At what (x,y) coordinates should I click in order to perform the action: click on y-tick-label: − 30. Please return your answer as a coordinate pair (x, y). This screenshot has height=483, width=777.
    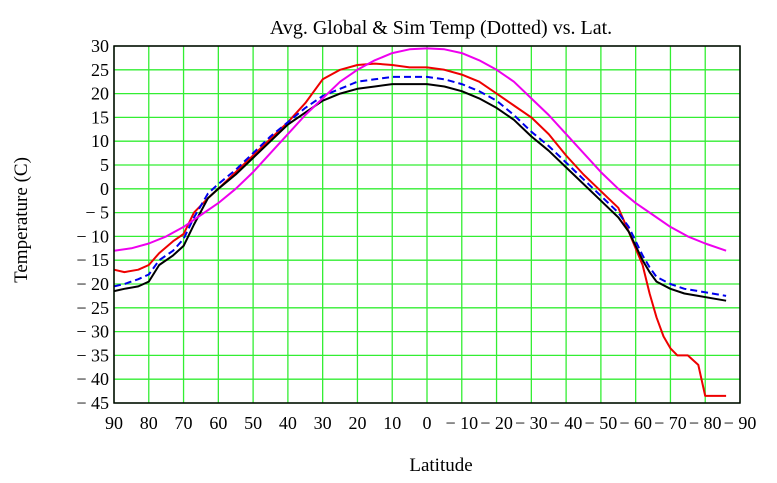
    Looking at the image, I should click on (92, 332).